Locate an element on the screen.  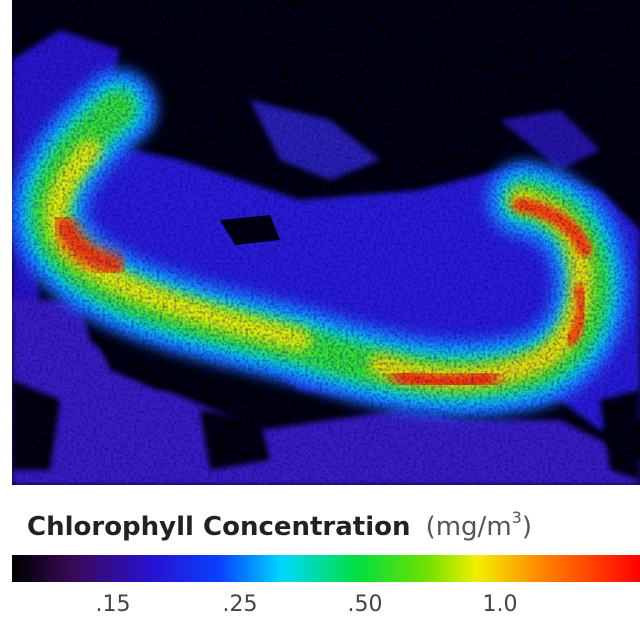
colorbar-title: Chlorophyll Concentration (mg/m3) is located at coordinates (279, 525).